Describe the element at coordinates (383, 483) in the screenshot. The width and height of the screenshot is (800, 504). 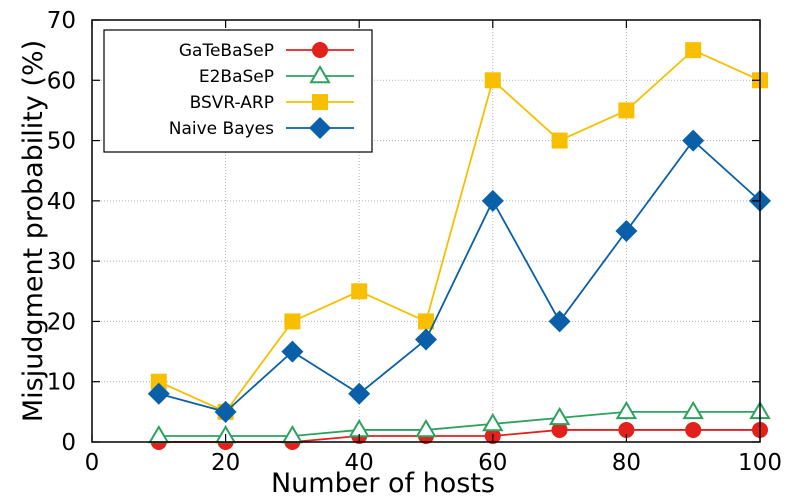
I see `x-axis-title: Number of hosts` at that location.